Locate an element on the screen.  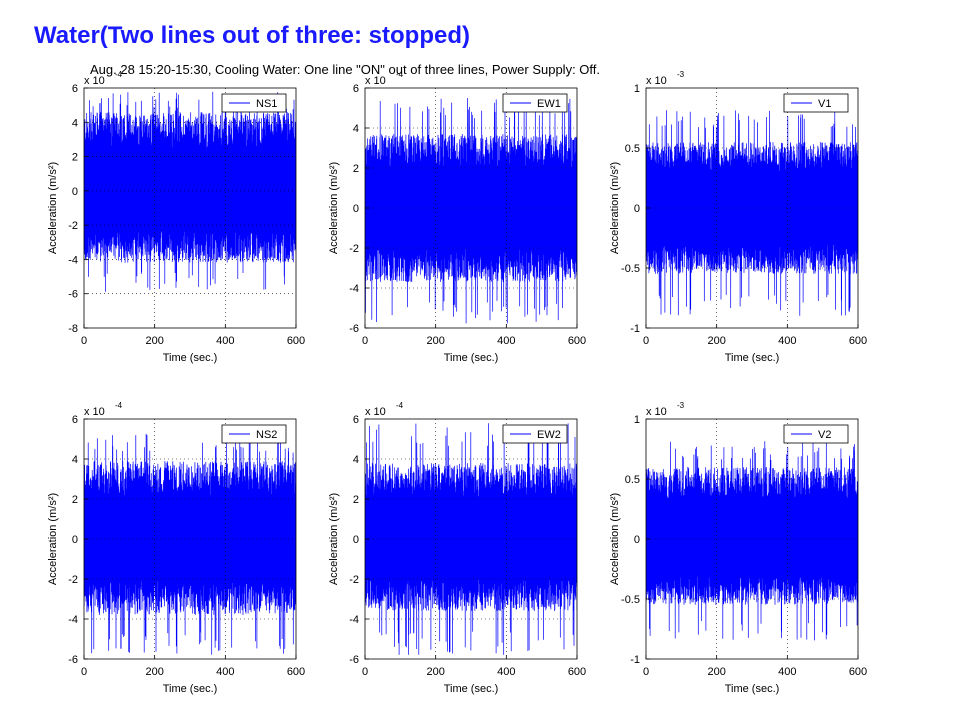
slide-title: Water(Two lines out of three: stopped) is located at coordinates (252, 35).